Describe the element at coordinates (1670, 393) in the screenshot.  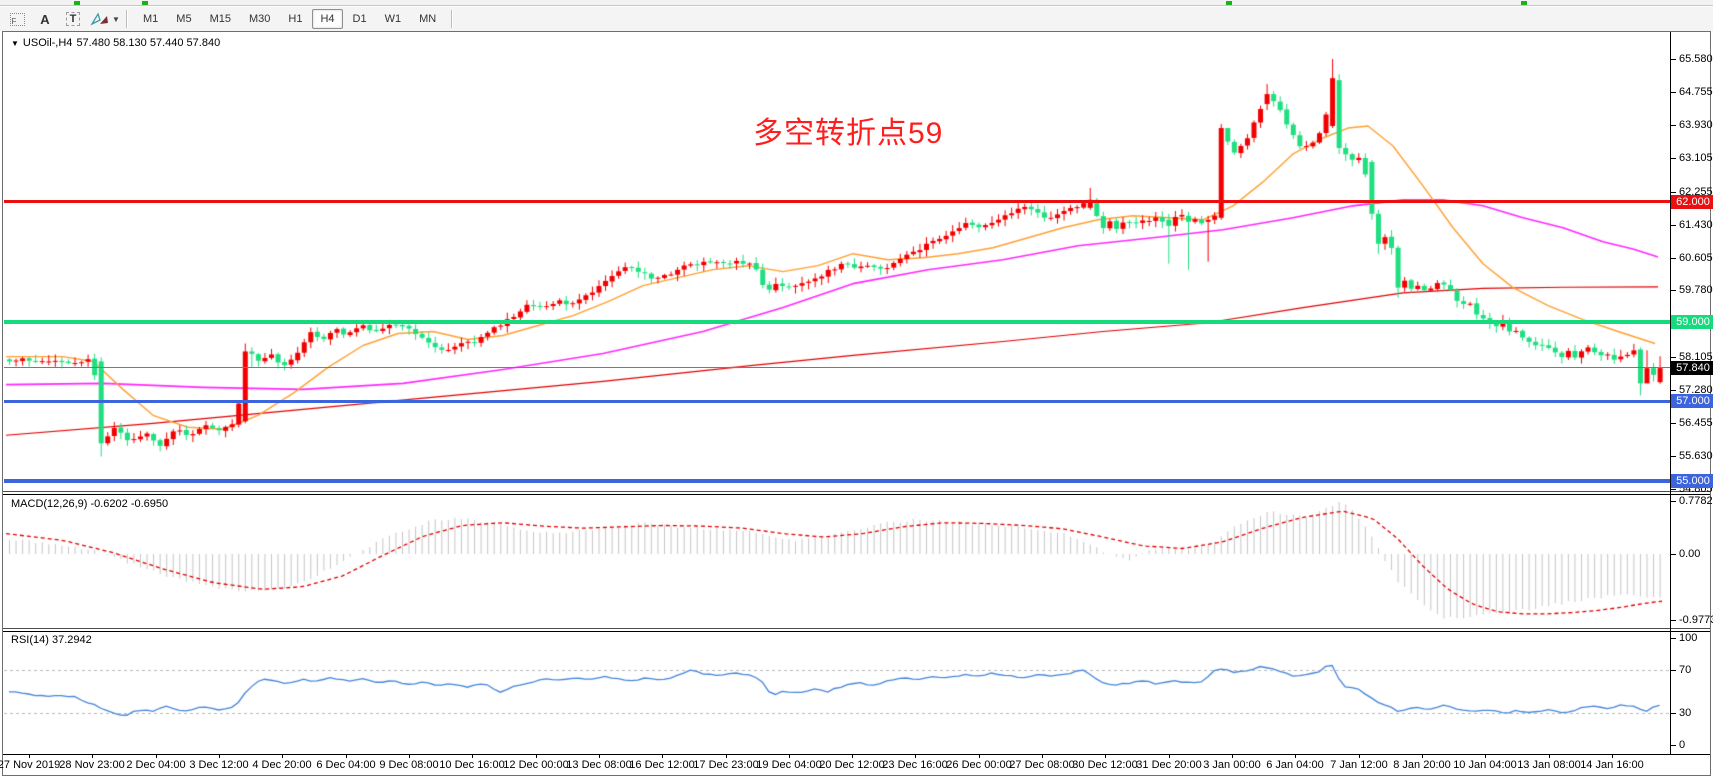
I see `price-scale-divider` at that location.